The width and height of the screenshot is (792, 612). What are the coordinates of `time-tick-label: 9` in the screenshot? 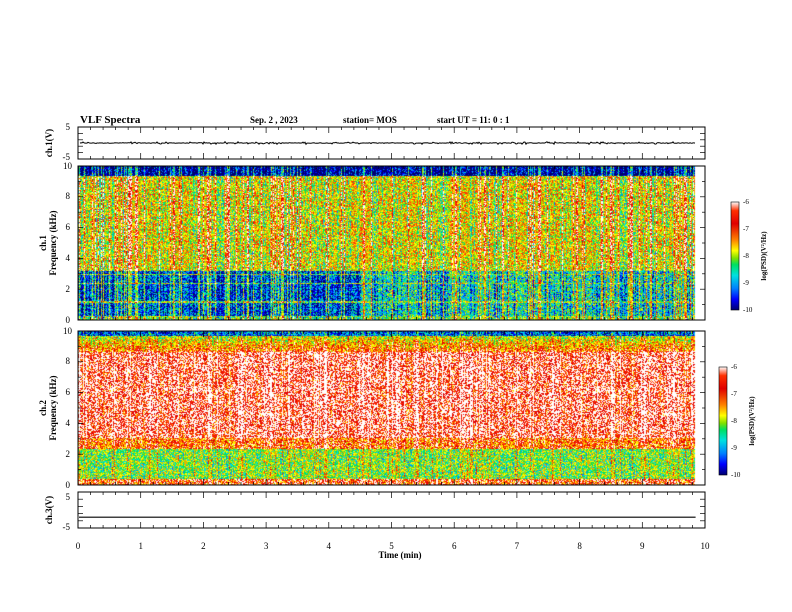 It's located at (642, 546).